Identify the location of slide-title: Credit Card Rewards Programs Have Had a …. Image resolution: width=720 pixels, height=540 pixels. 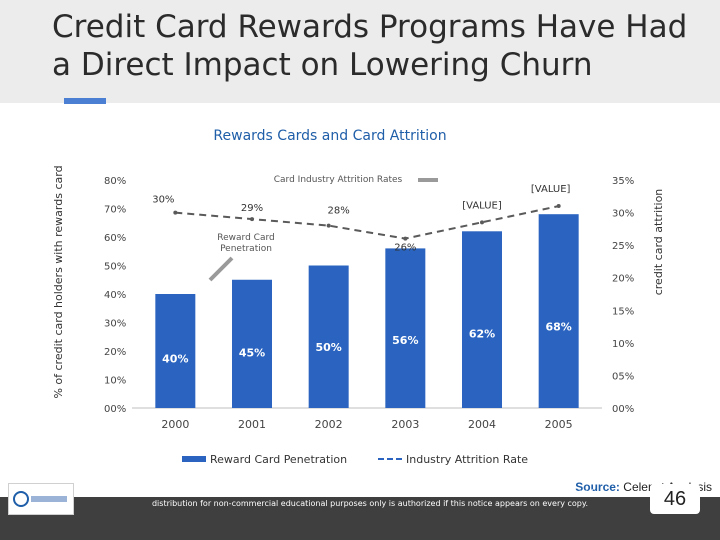
(370, 46).